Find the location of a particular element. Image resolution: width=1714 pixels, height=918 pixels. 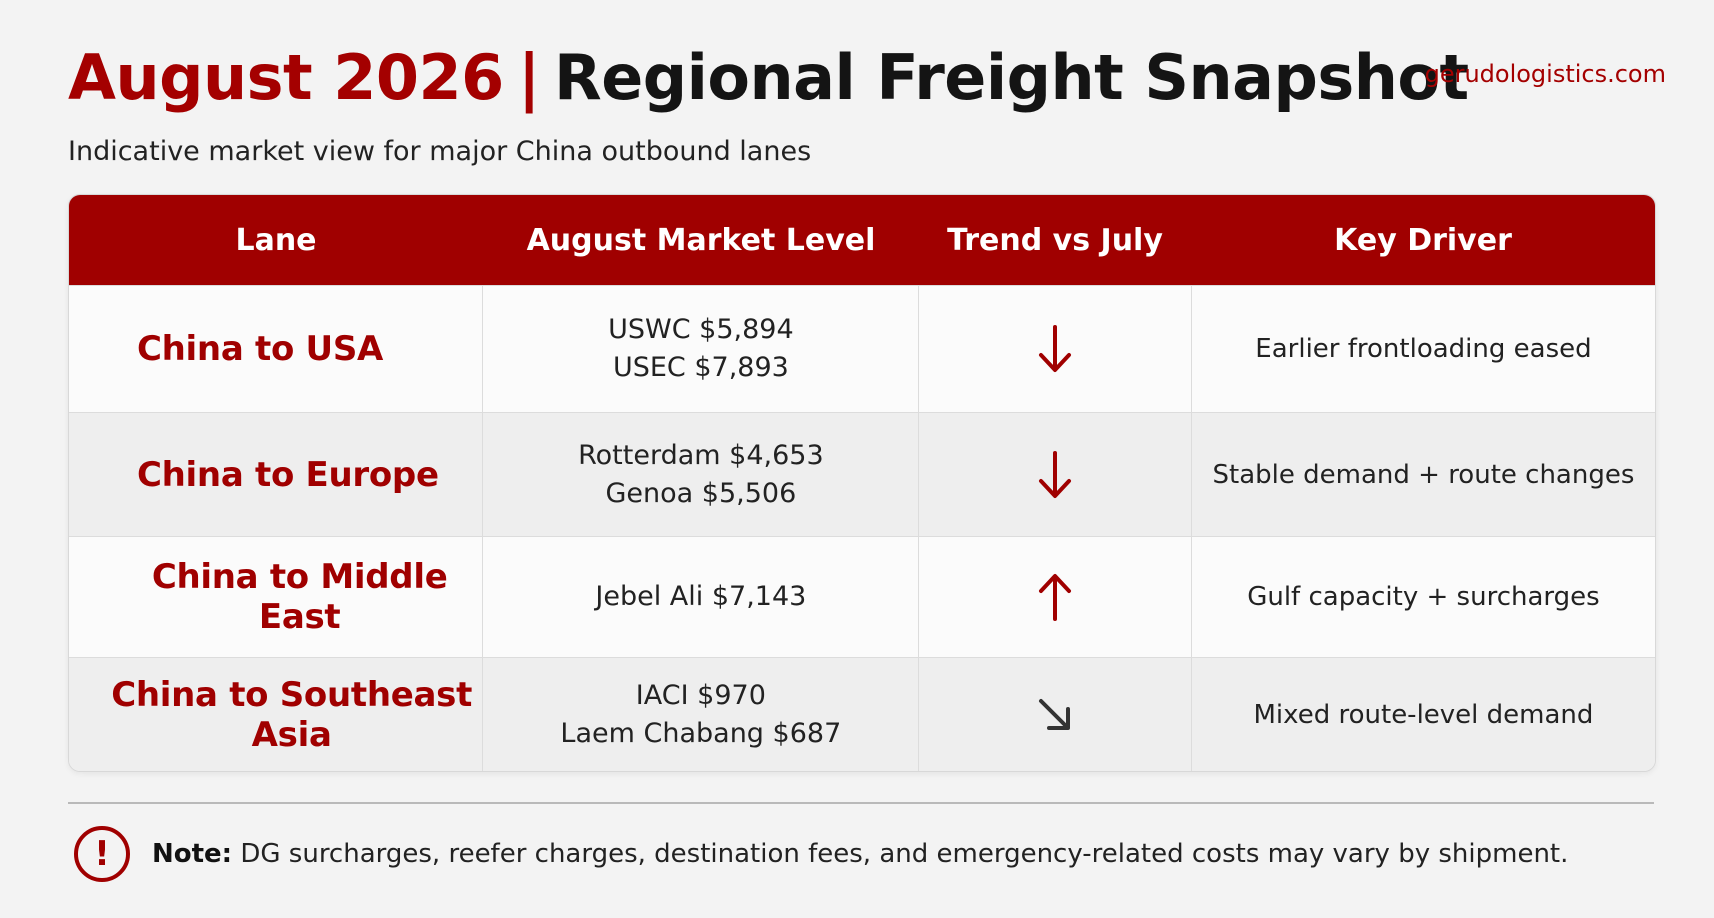

market-level-cell: IACI $970 Laem Chabang $687 is located at coordinates (700, 714).